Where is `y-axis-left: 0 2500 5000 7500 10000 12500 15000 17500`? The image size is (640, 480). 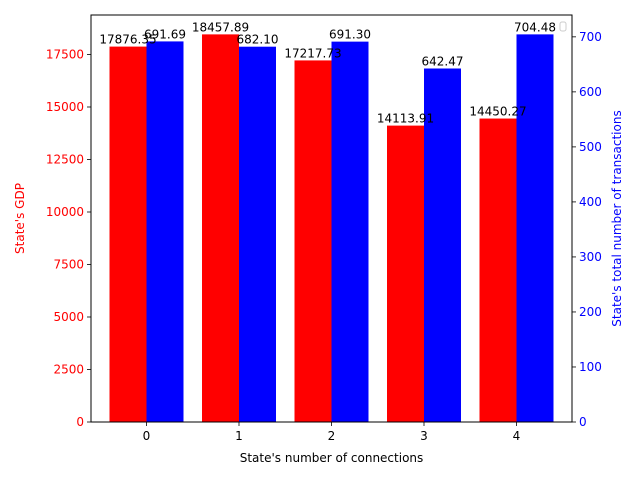 y-axis-left: 0 2500 5000 7500 10000 12500 15000 17500 is located at coordinates (68, 238).